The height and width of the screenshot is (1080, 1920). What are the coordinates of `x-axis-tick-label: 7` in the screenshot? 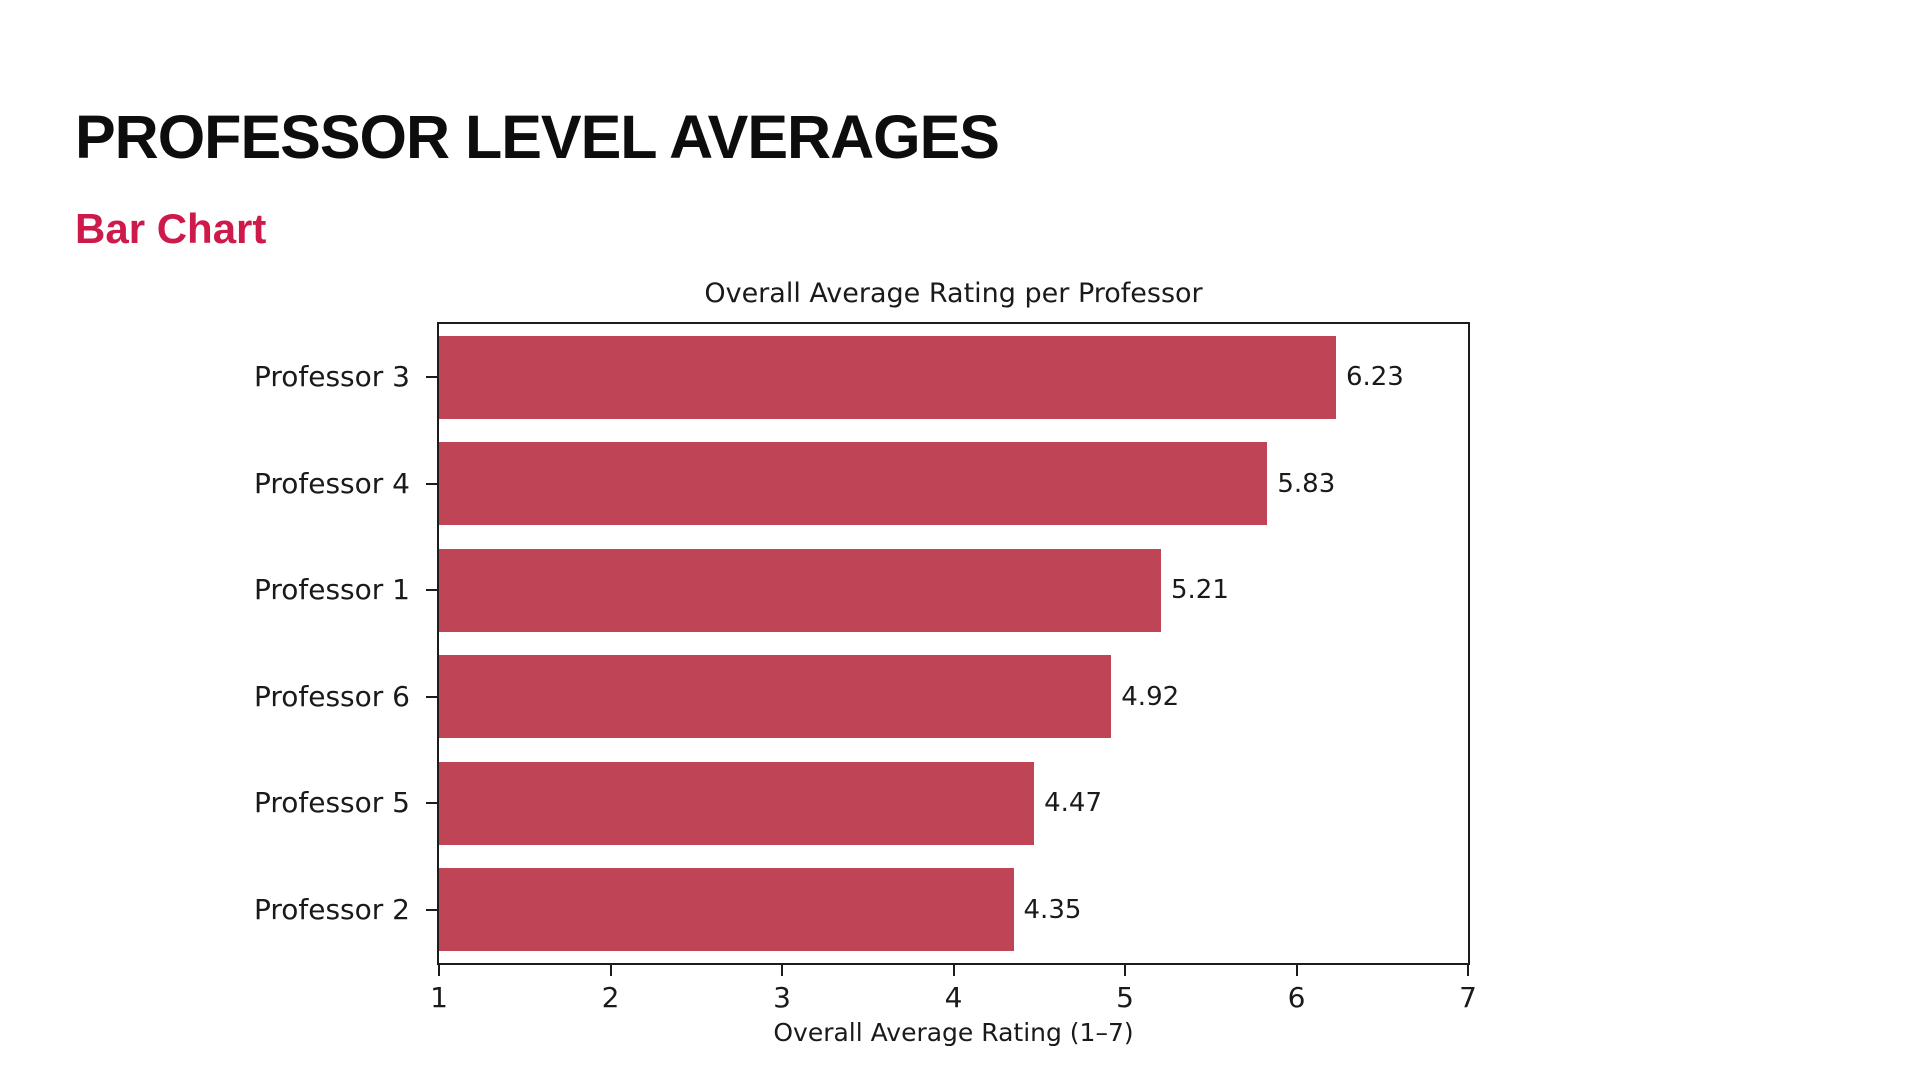 It's located at (1468, 997).